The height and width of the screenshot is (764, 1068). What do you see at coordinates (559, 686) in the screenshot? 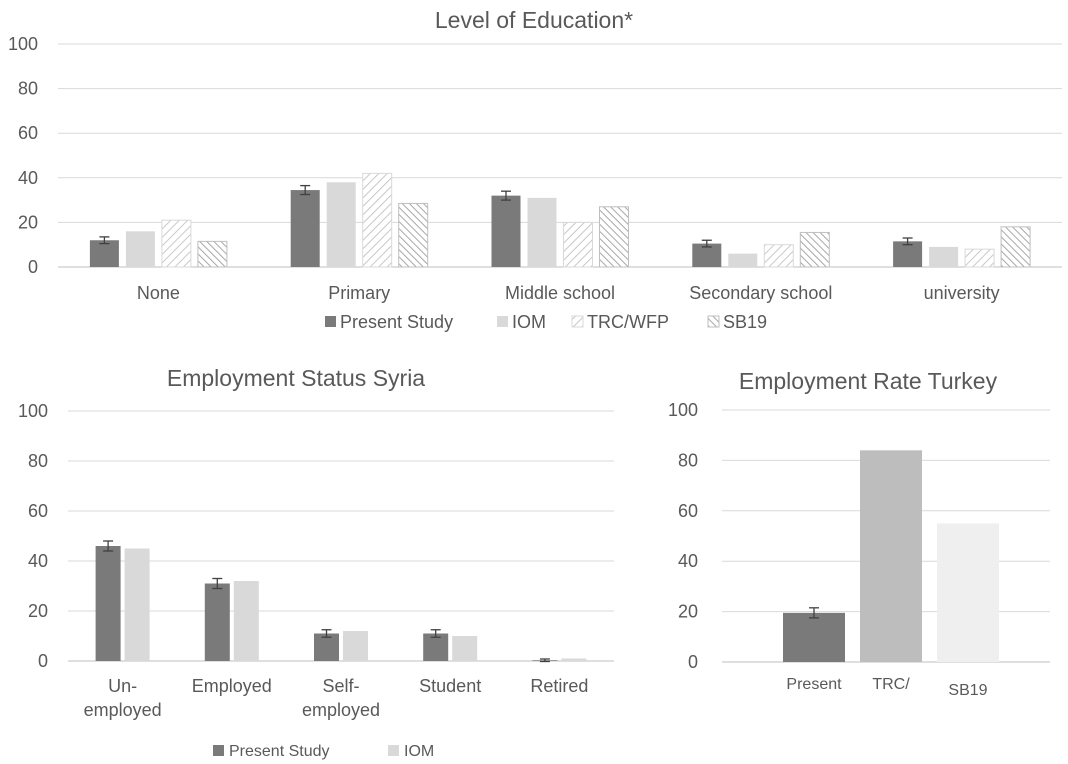
I see `employment-syria-category-label: Retired` at bounding box center [559, 686].